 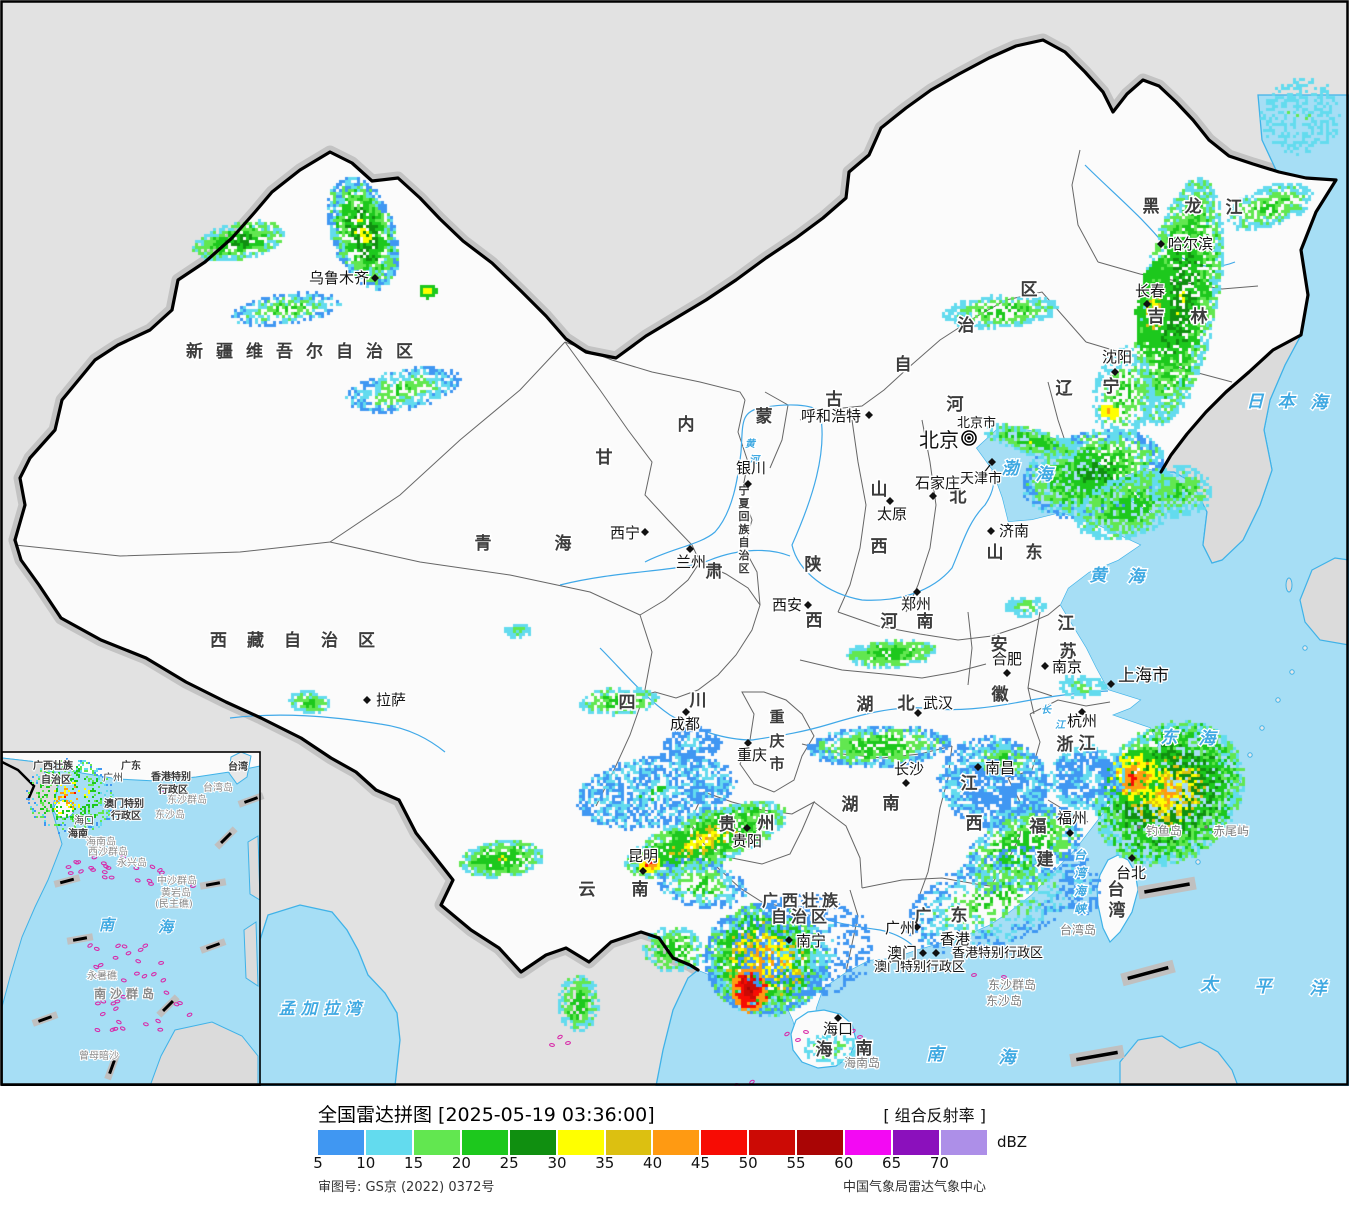 What do you see at coordinates (1320, 989) in the screenshot?
I see `sea-label: 洋` at bounding box center [1320, 989].